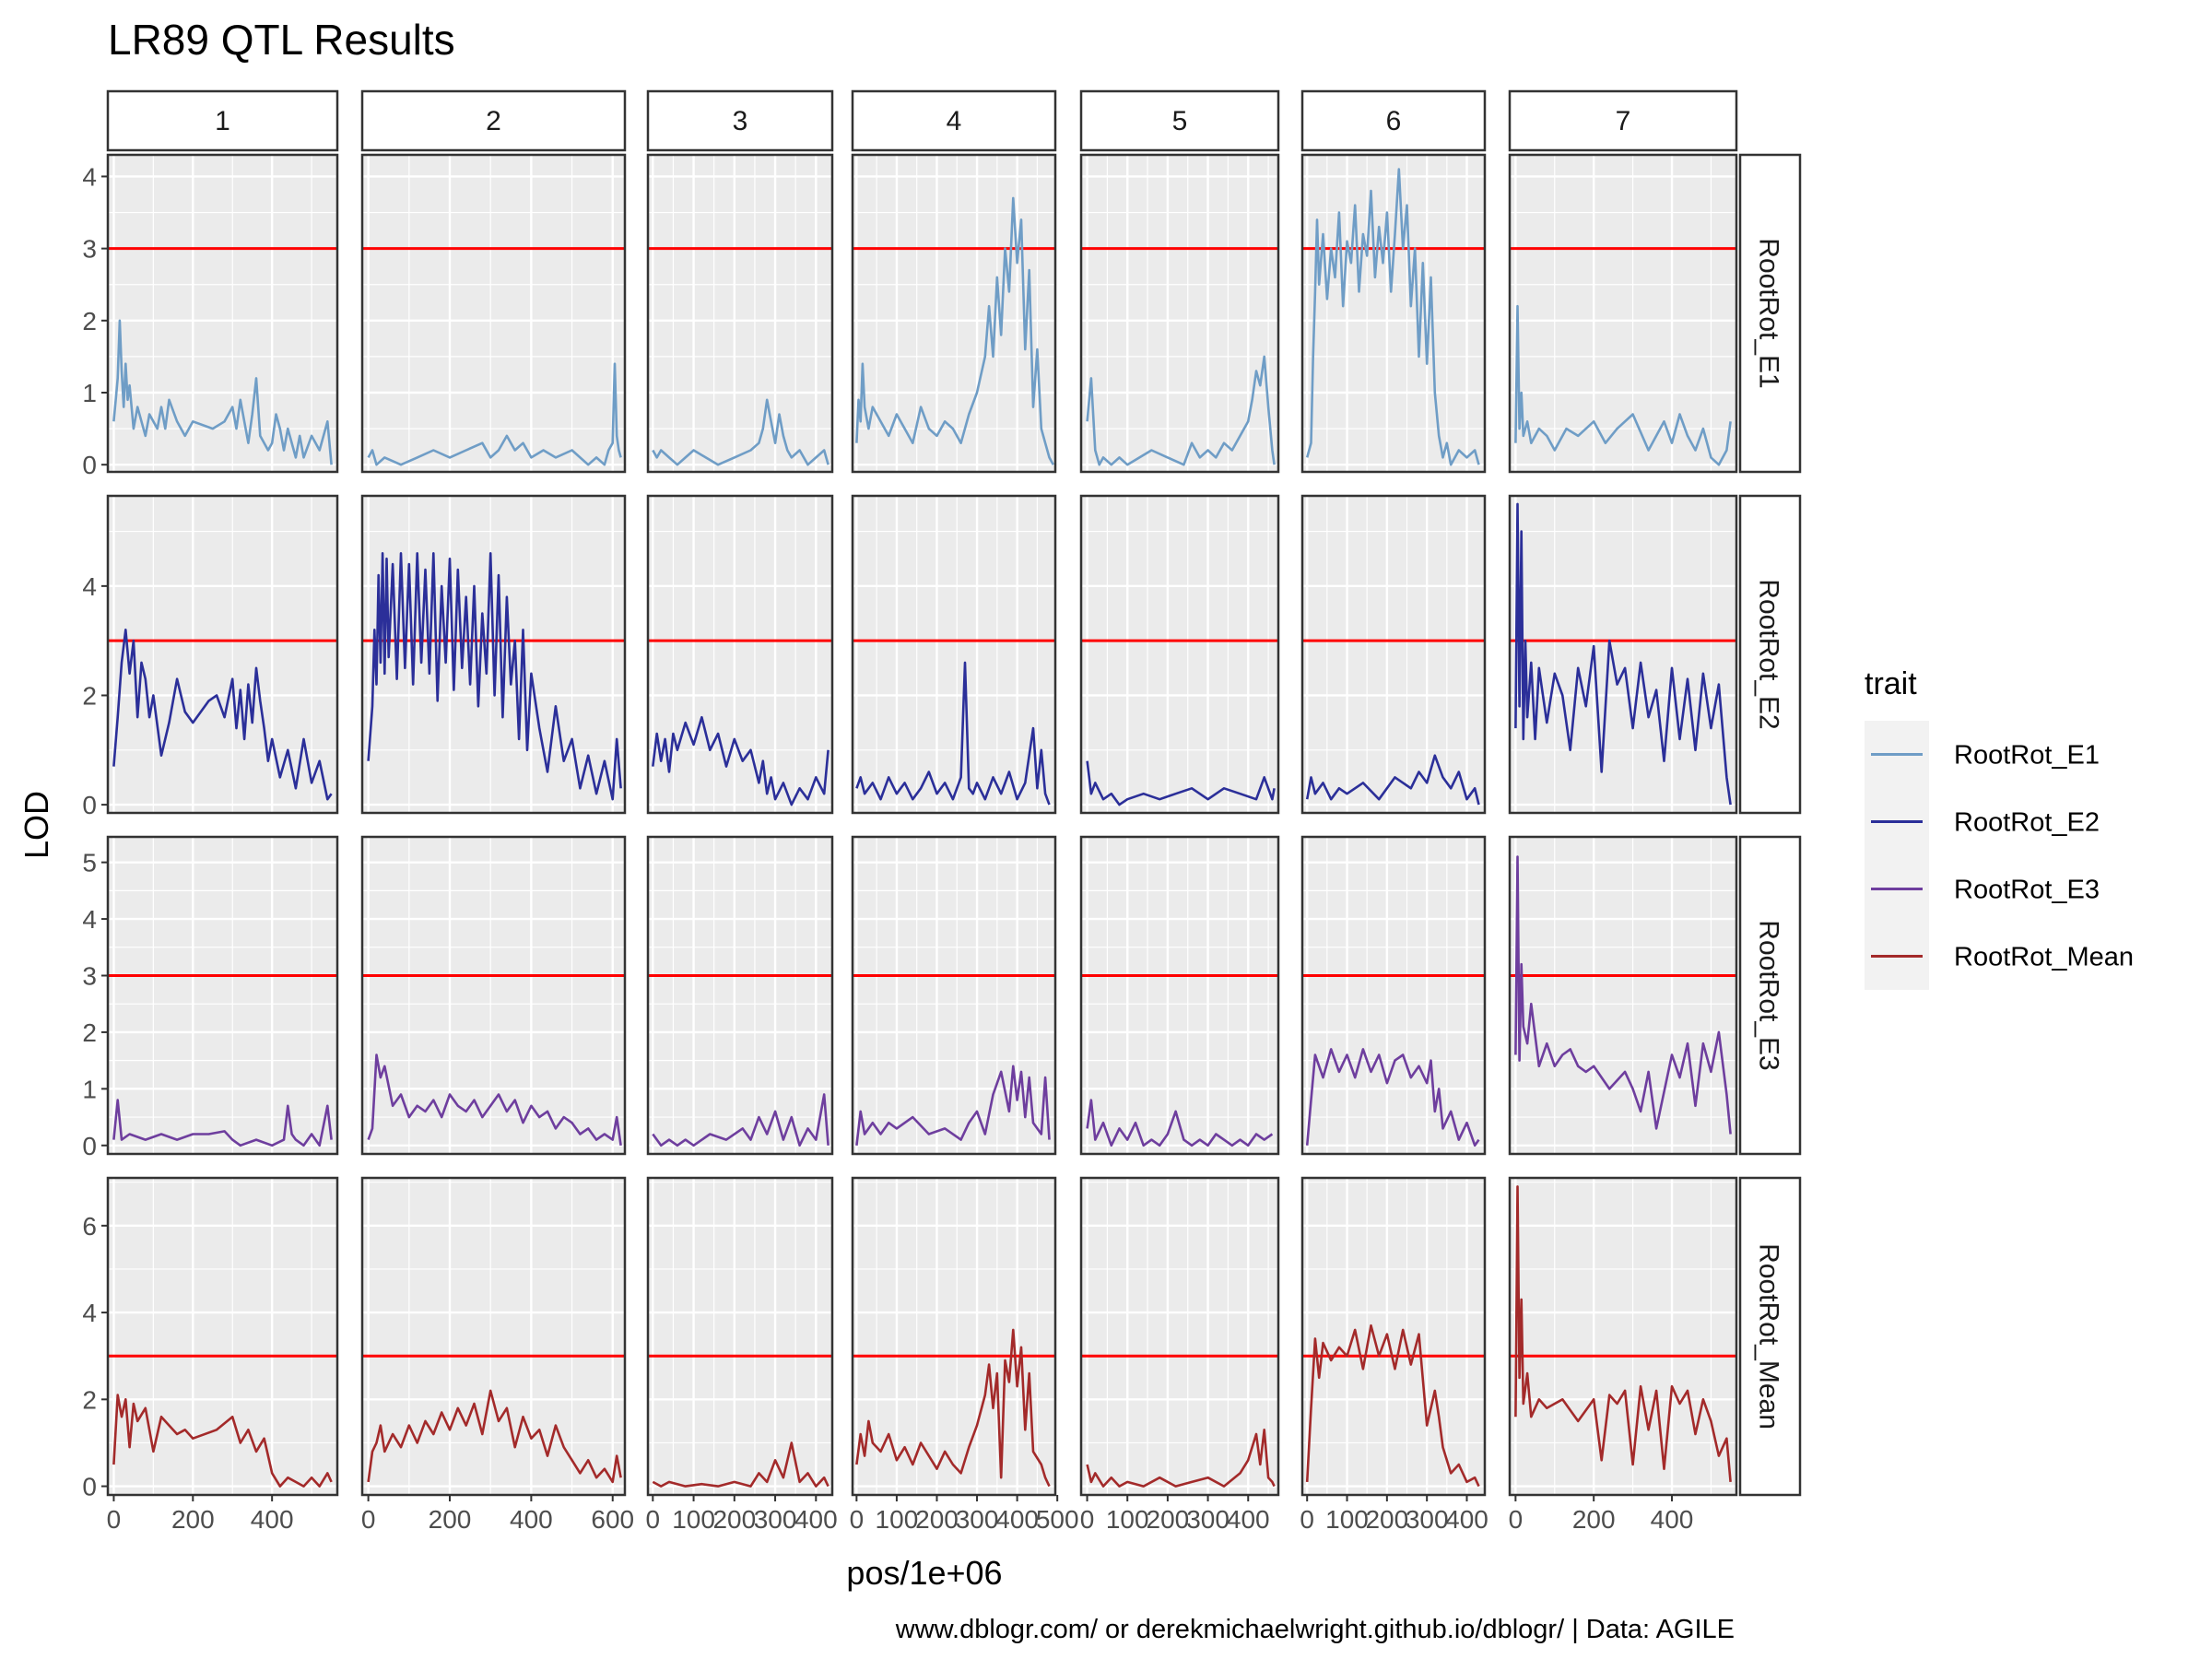 Image resolution: width=2212 pixels, height=1659 pixels. I want to click on strip-trait-RootRot_E3, so click(1770, 995).